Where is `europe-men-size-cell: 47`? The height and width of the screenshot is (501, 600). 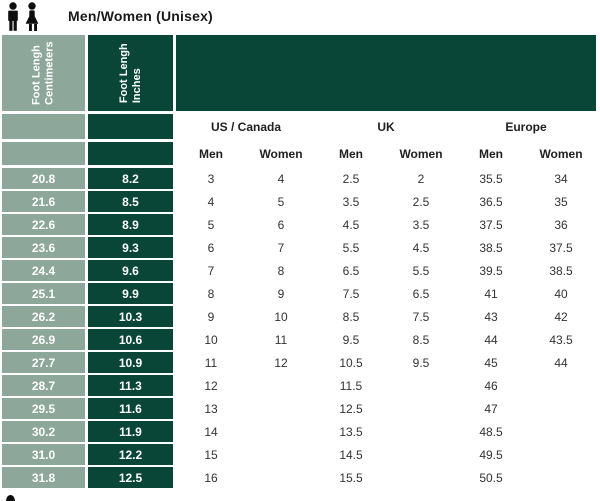 europe-men-size-cell: 47 is located at coordinates (491, 408).